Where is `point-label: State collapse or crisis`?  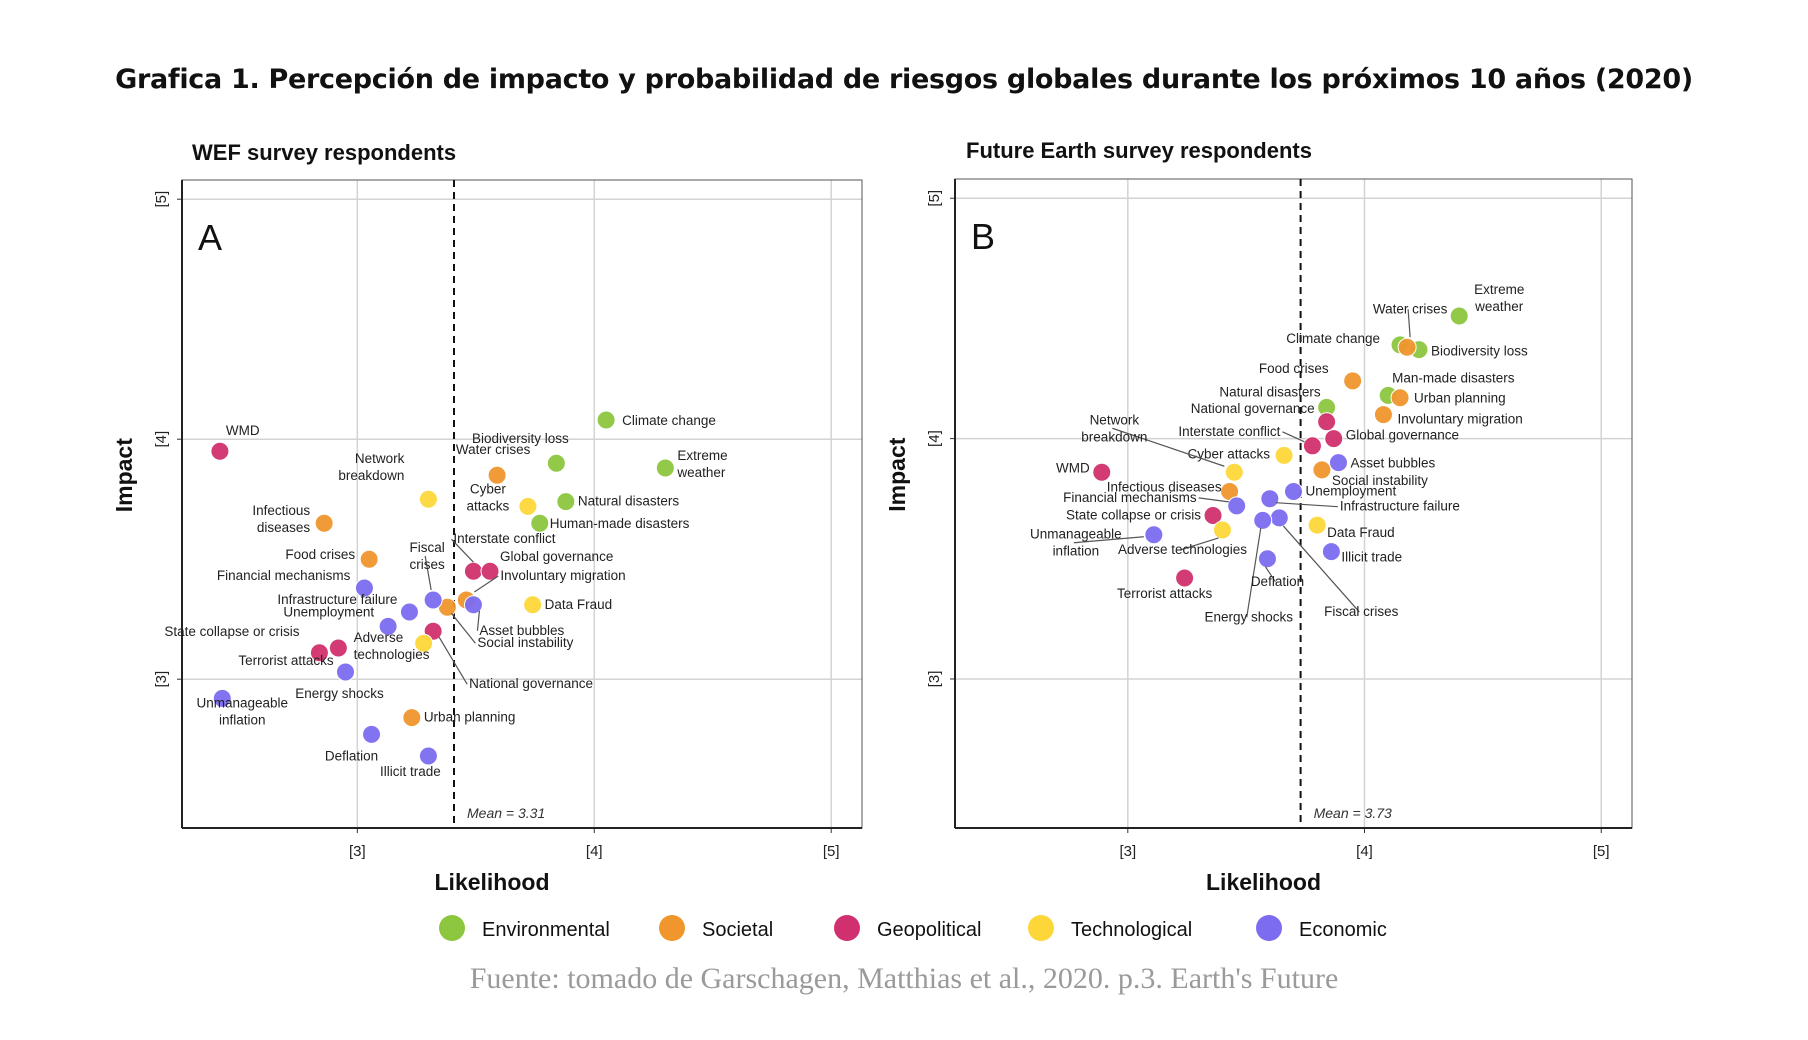
point-label: State collapse or crisis is located at coordinates (231, 631).